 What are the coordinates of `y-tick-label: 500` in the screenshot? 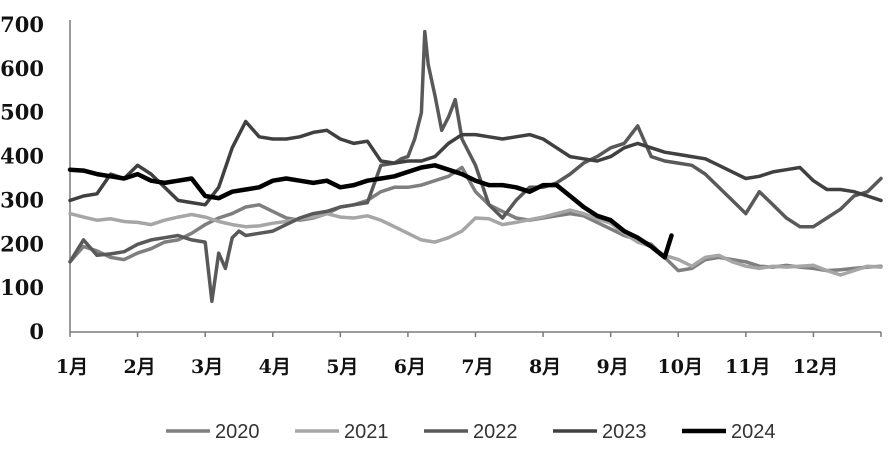 It's located at (22, 112).